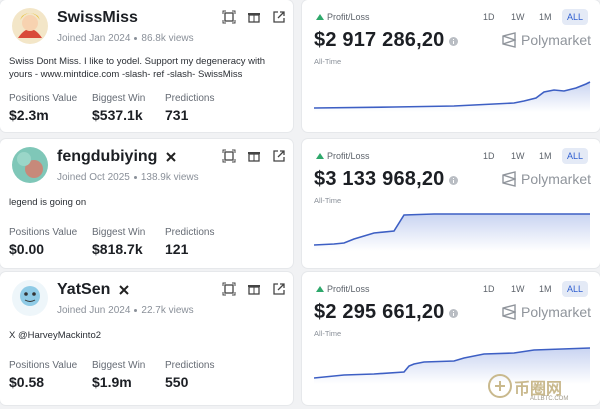 The height and width of the screenshot is (409, 600). I want to click on pnl-amount: $2 295 661,20, so click(379, 312).